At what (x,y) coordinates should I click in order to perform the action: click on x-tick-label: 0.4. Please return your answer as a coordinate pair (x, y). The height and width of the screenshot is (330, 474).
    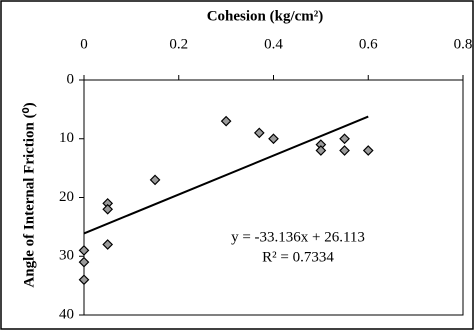
    Looking at the image, I should click on (273, 44).